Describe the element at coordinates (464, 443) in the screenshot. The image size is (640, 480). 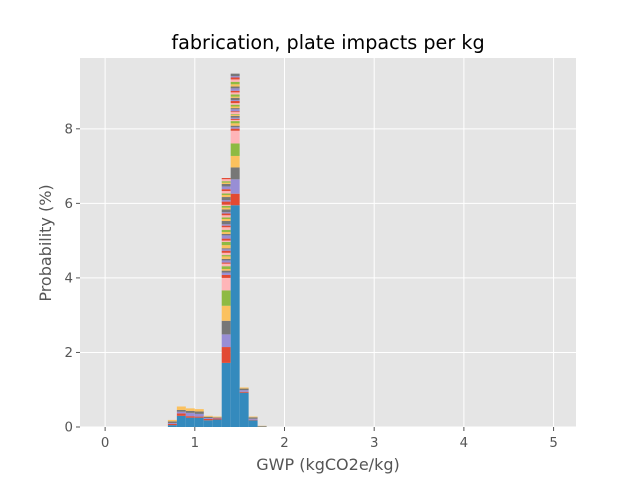
I see `x-tick-label: 4` at that location.